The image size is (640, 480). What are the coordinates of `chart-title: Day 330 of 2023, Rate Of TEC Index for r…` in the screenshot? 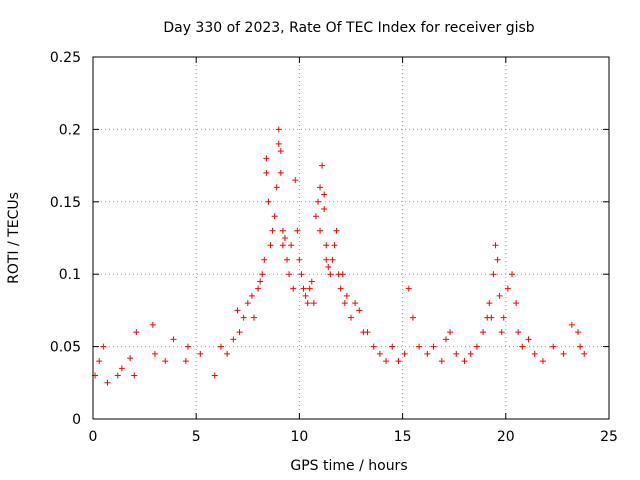 It's located at (348, 28).